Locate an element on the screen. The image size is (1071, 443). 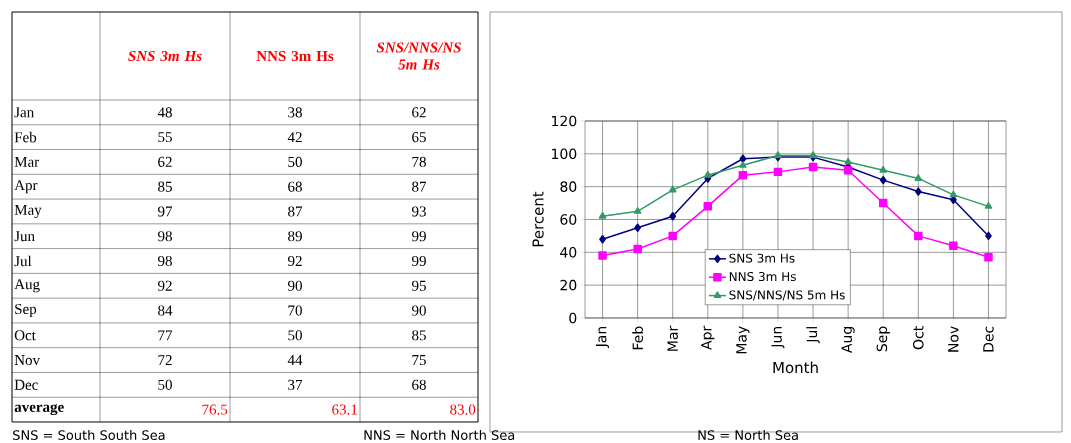
x-tick-label: Mar is located at coordinates (672, 338).